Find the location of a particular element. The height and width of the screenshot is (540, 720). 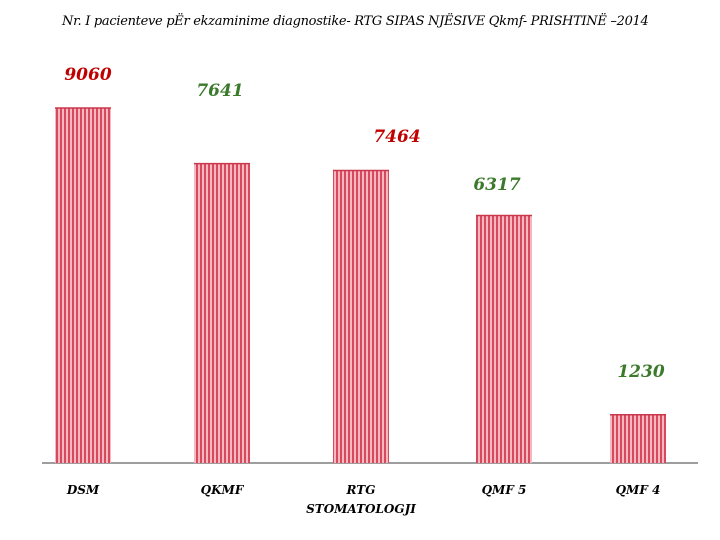

category-label-3: RTG STOMATOLOGJI is located at coordinates (361, 499).